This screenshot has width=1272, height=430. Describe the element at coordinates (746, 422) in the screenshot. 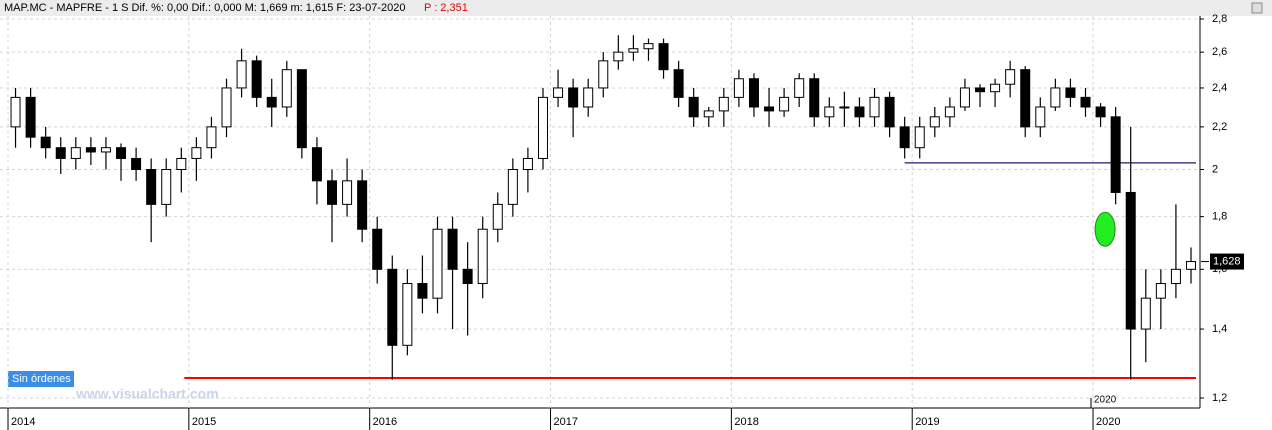

I see `x-tick-label: 2018` at that location.